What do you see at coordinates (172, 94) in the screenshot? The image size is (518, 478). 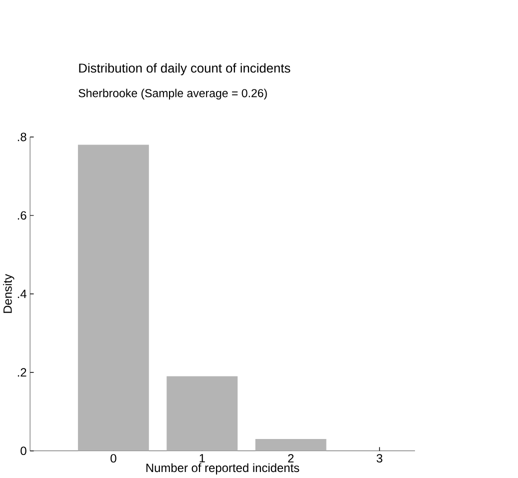 I see `chart-subtitle: Sherbrooke (Sample average = 0.26)` at bounding box center [172, 94].